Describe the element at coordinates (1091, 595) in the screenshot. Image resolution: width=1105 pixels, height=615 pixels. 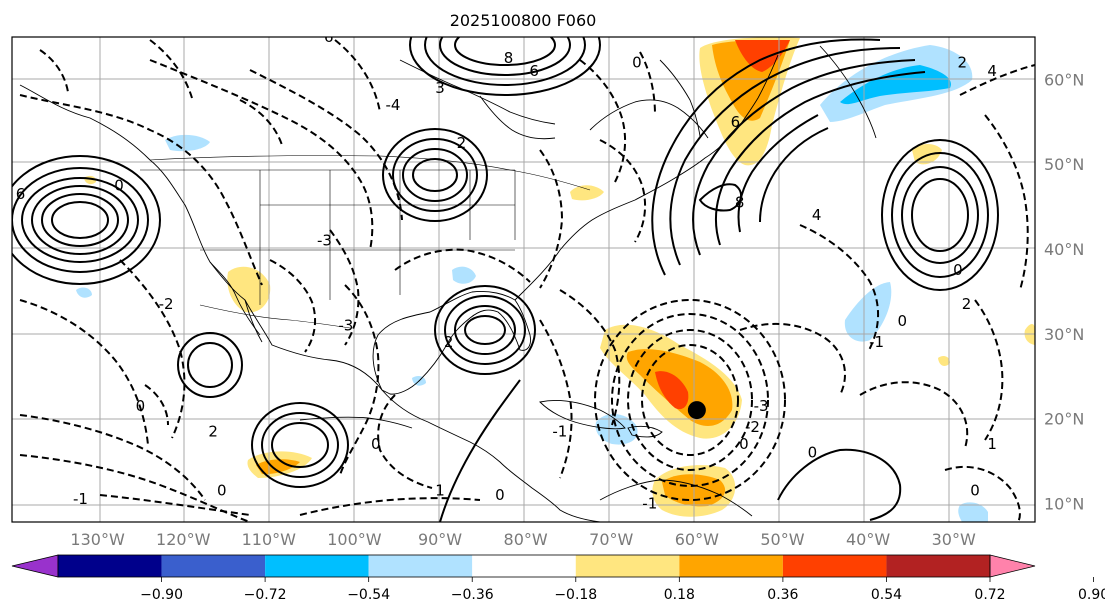
I see `colorbar-label: 0.90` at that location.